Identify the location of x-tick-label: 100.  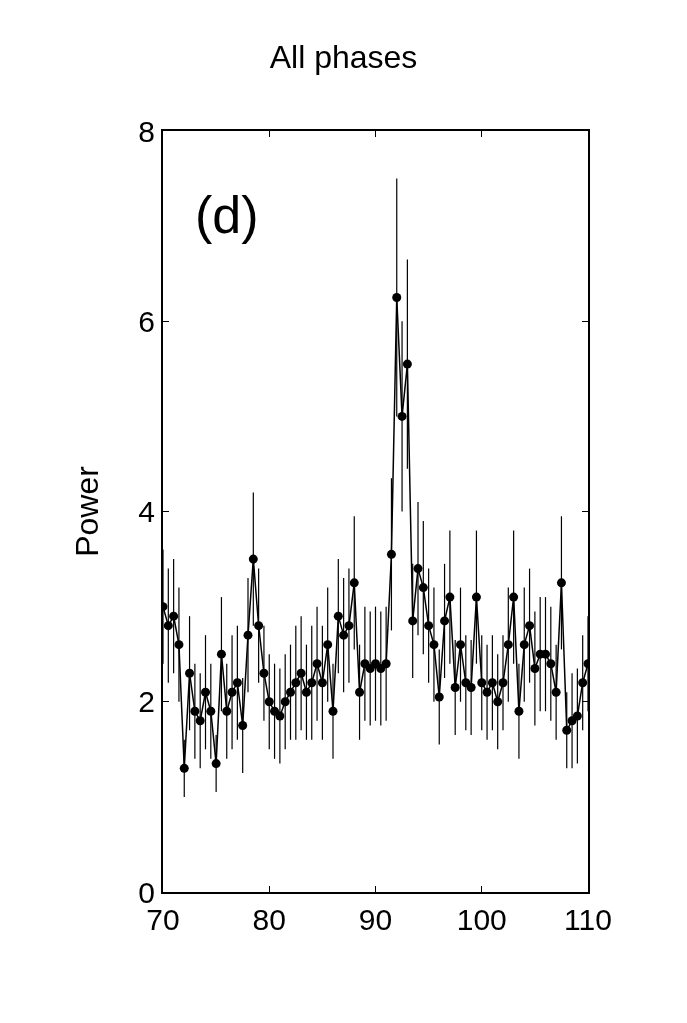
(481, 919).